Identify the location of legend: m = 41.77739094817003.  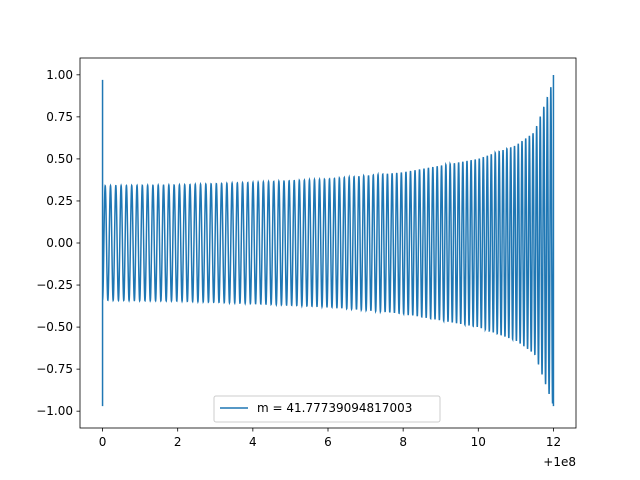
(327, 409).